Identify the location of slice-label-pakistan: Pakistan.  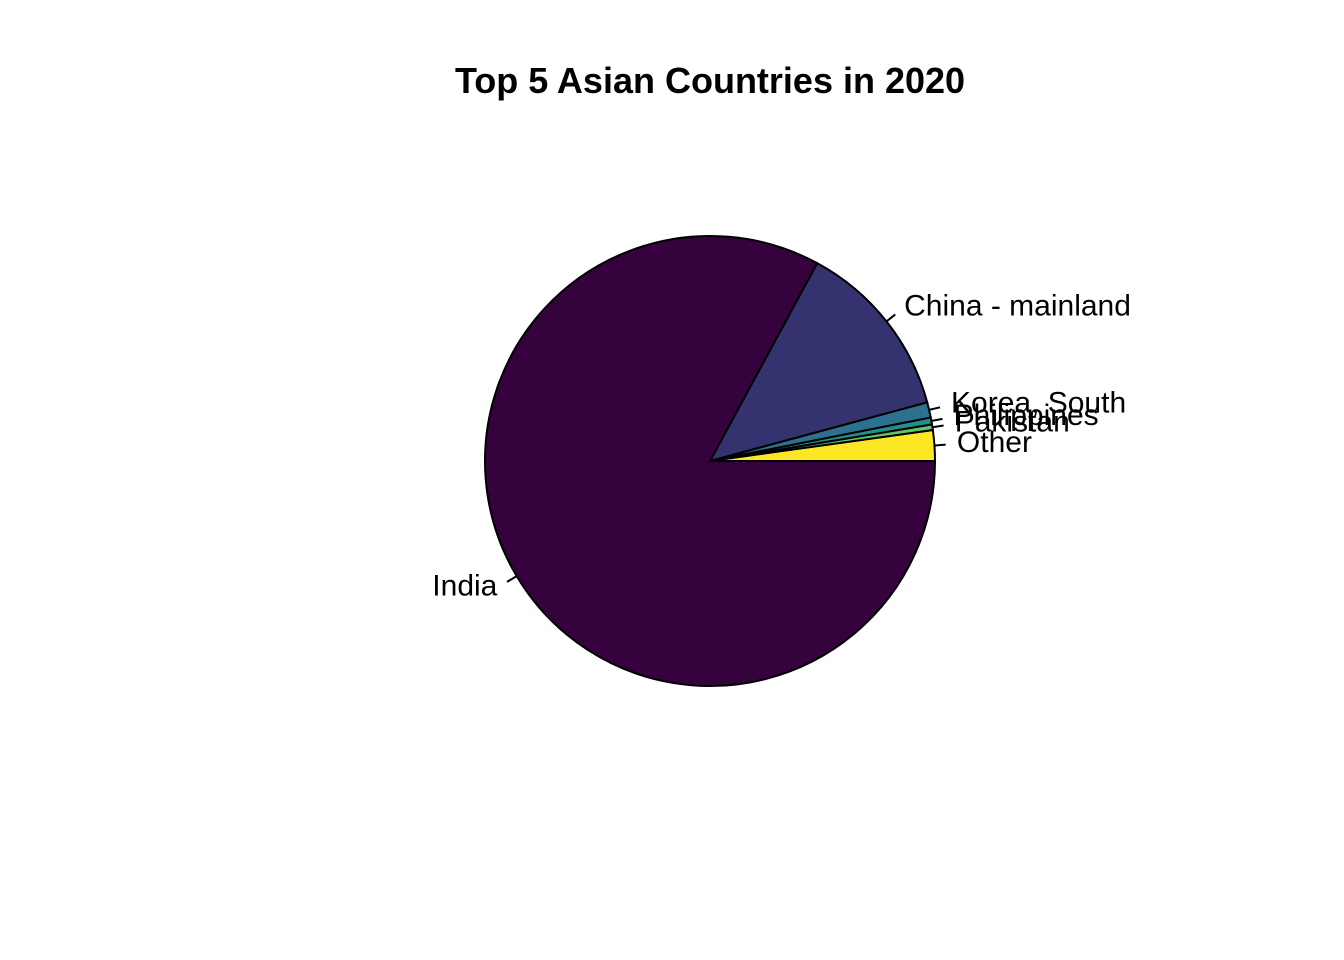
(1012, 422).